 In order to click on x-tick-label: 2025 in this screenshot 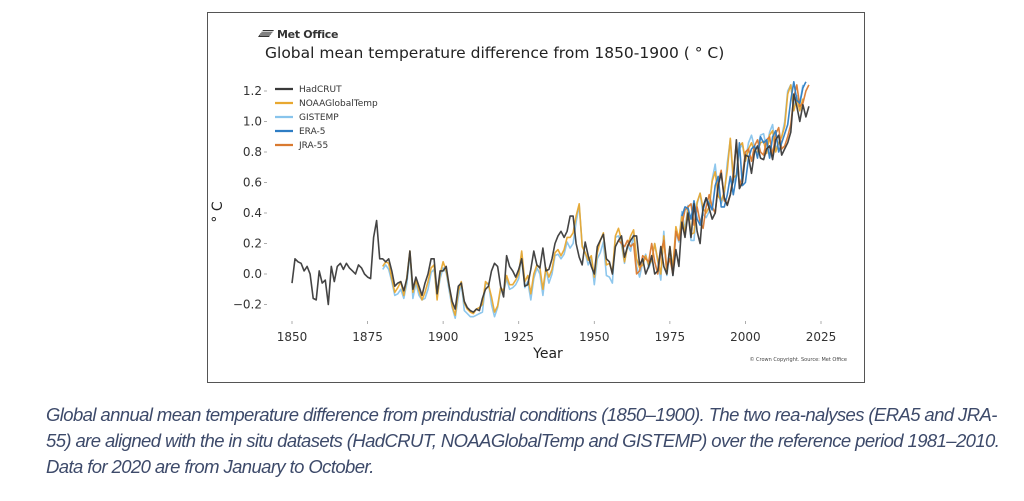, I will do `click(821, 337)`.